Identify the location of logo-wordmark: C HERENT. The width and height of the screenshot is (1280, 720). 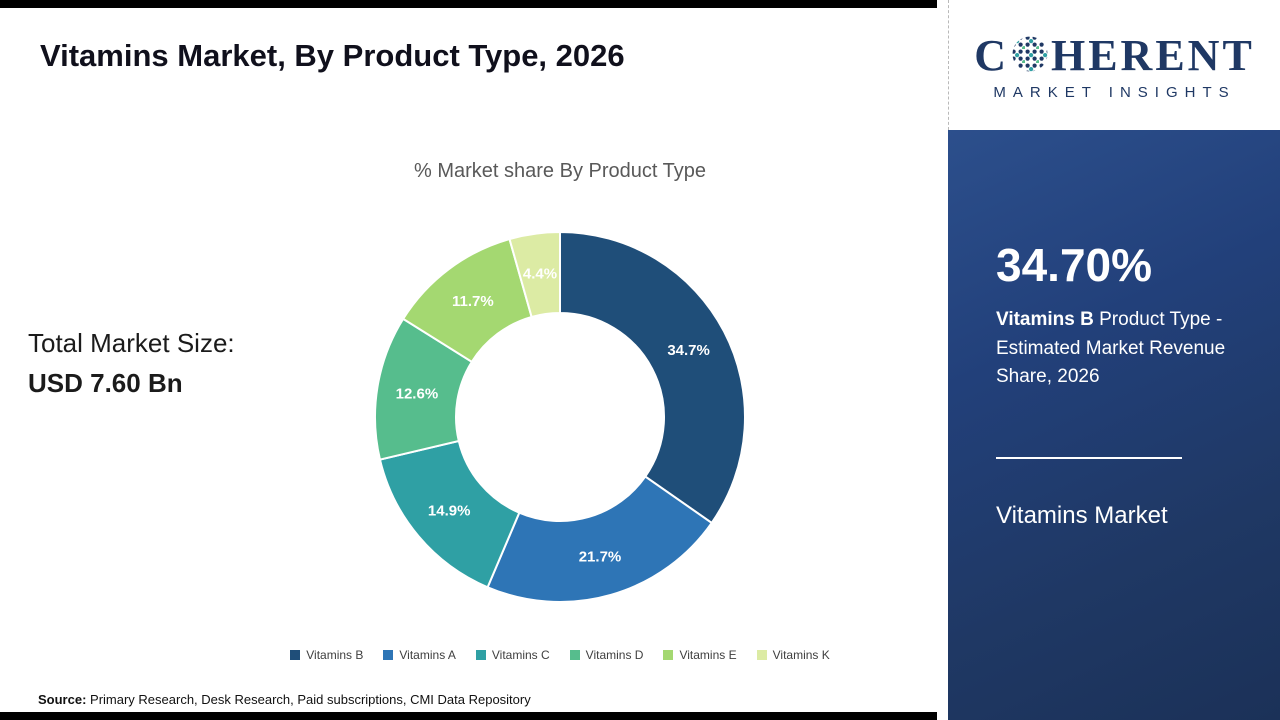
(1114, 55).